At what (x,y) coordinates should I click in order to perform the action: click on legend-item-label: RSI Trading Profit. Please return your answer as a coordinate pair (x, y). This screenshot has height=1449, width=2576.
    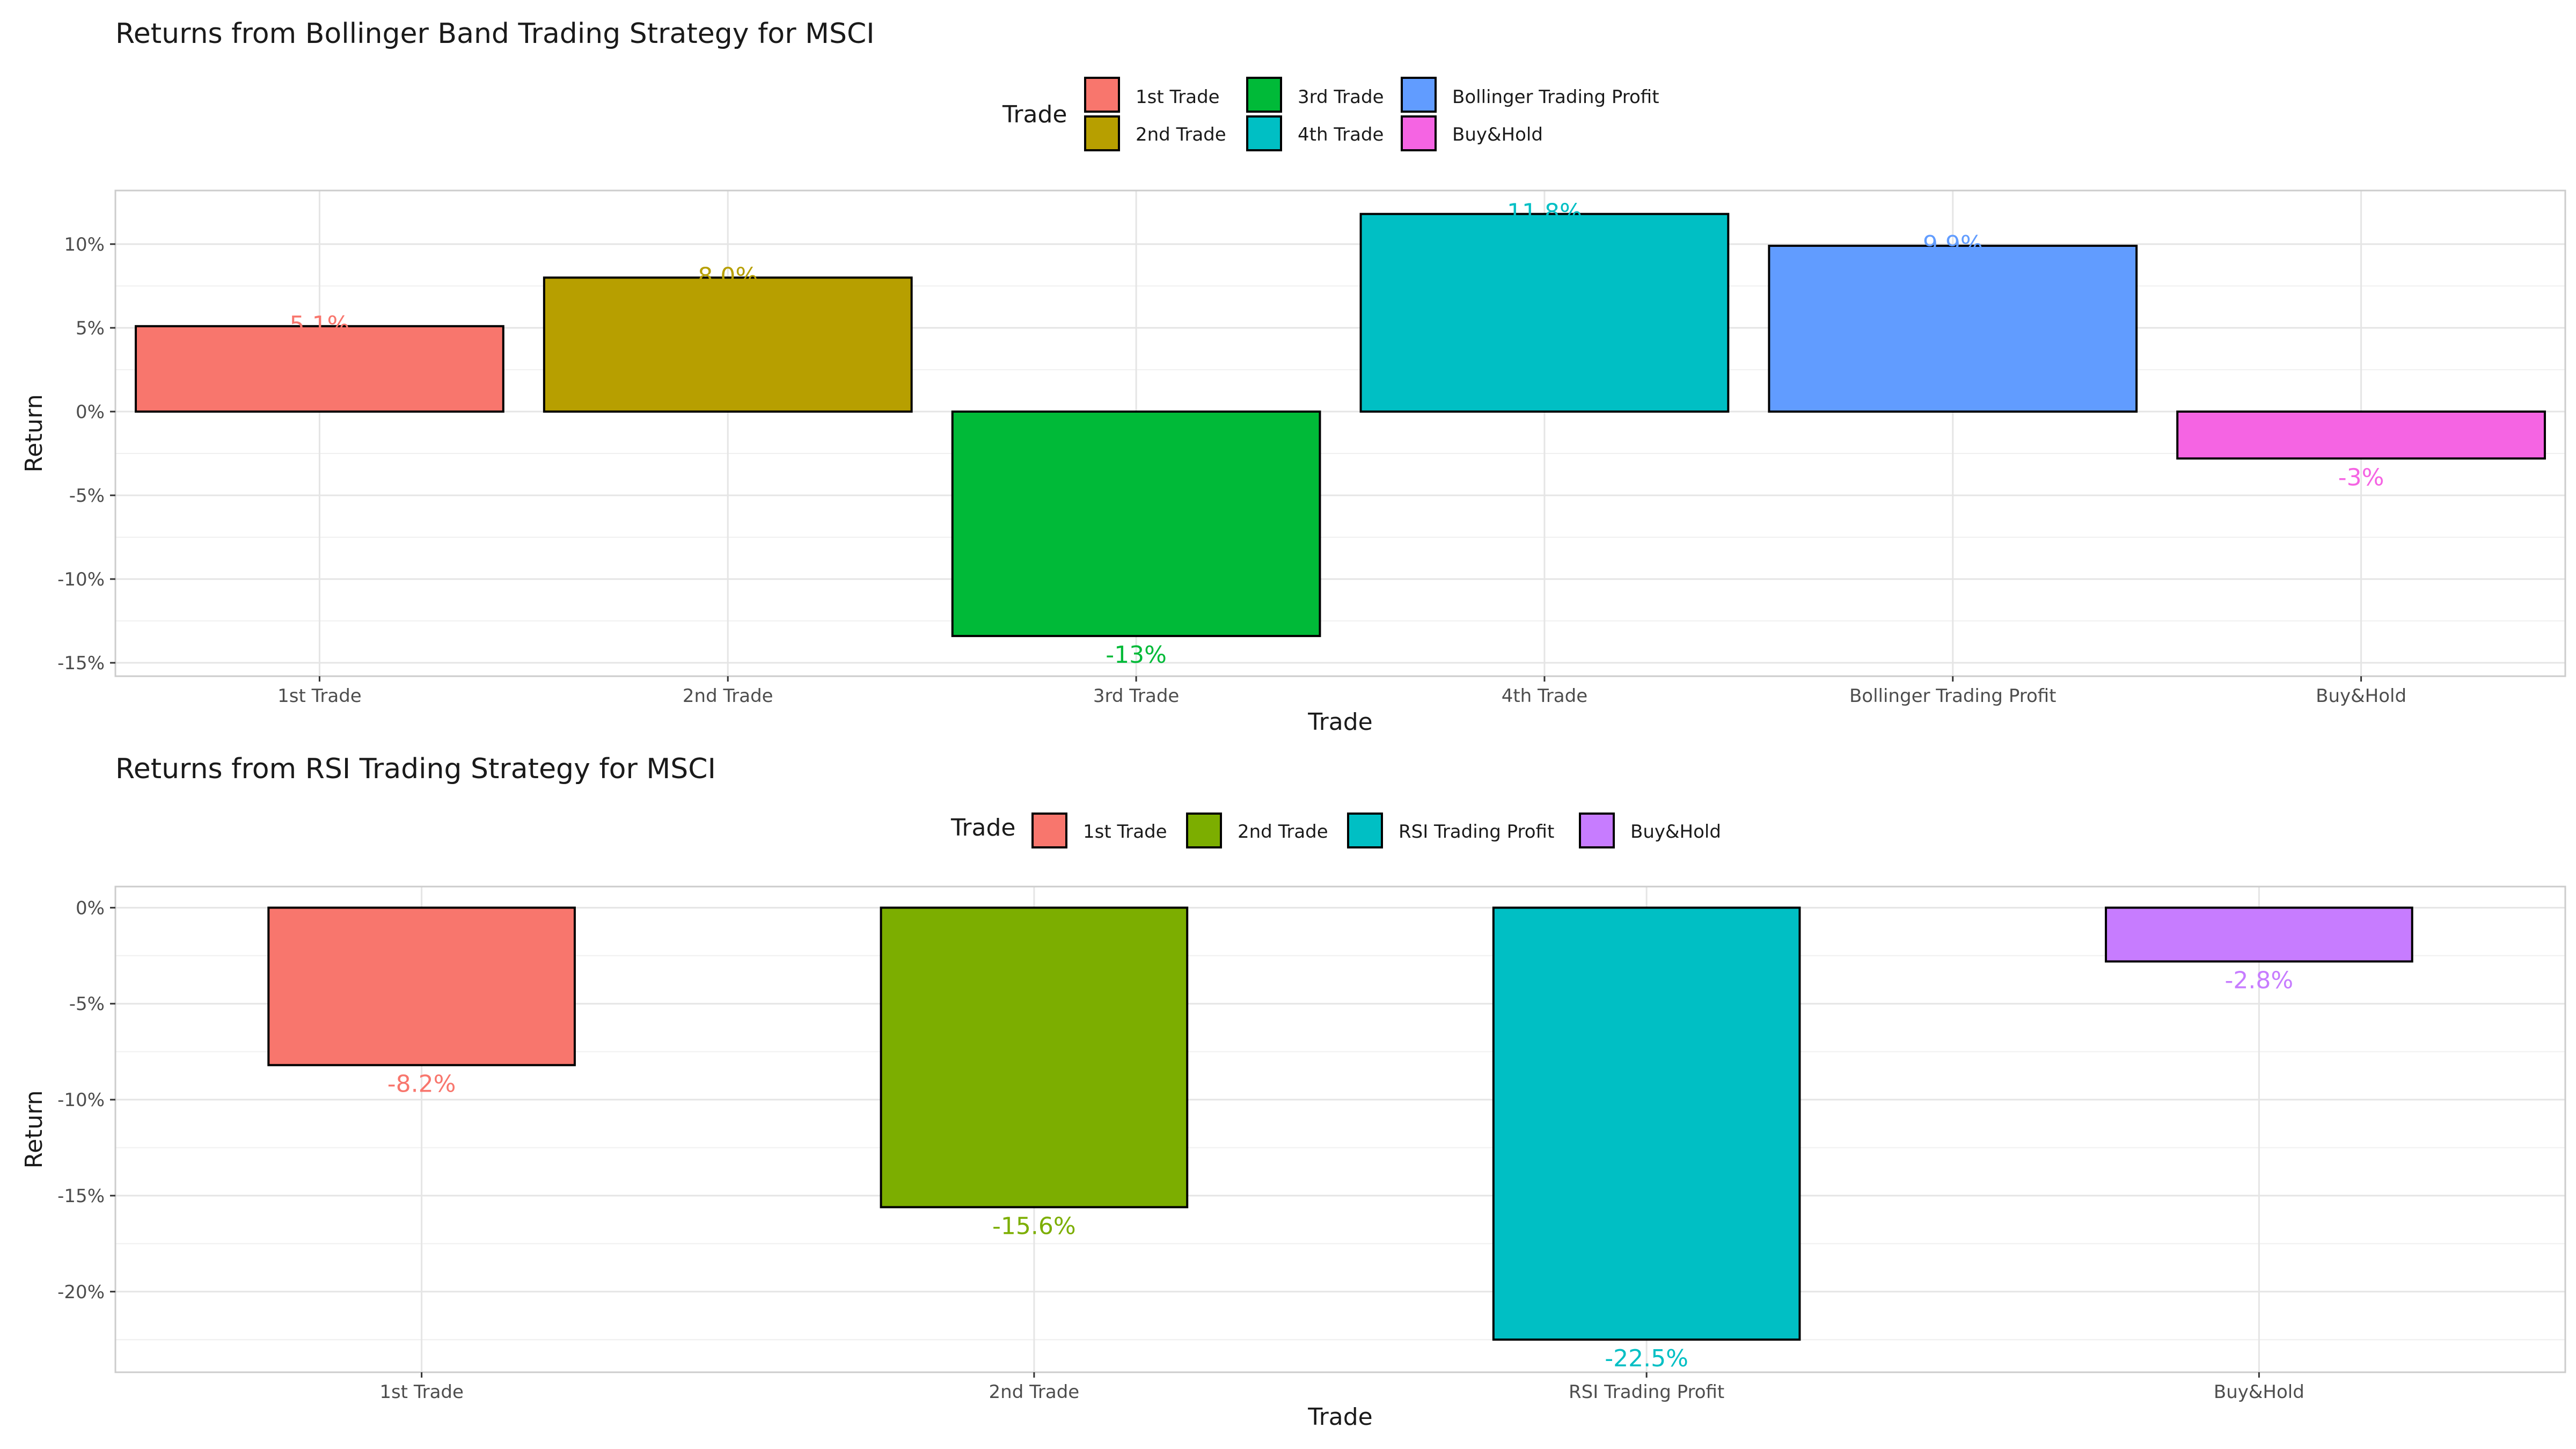
    Looking at the image, I should click on (1476, 832).